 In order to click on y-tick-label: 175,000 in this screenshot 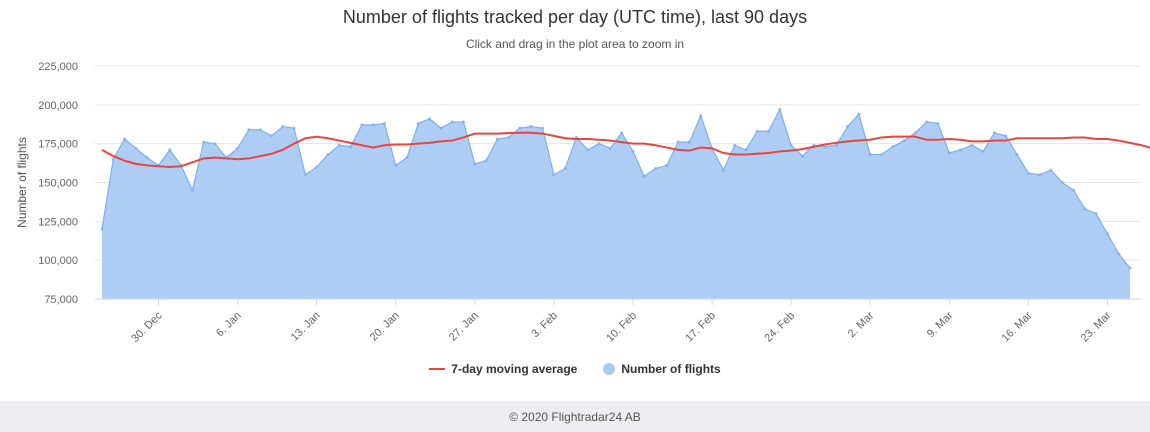, I will do `click(58, 145)`.